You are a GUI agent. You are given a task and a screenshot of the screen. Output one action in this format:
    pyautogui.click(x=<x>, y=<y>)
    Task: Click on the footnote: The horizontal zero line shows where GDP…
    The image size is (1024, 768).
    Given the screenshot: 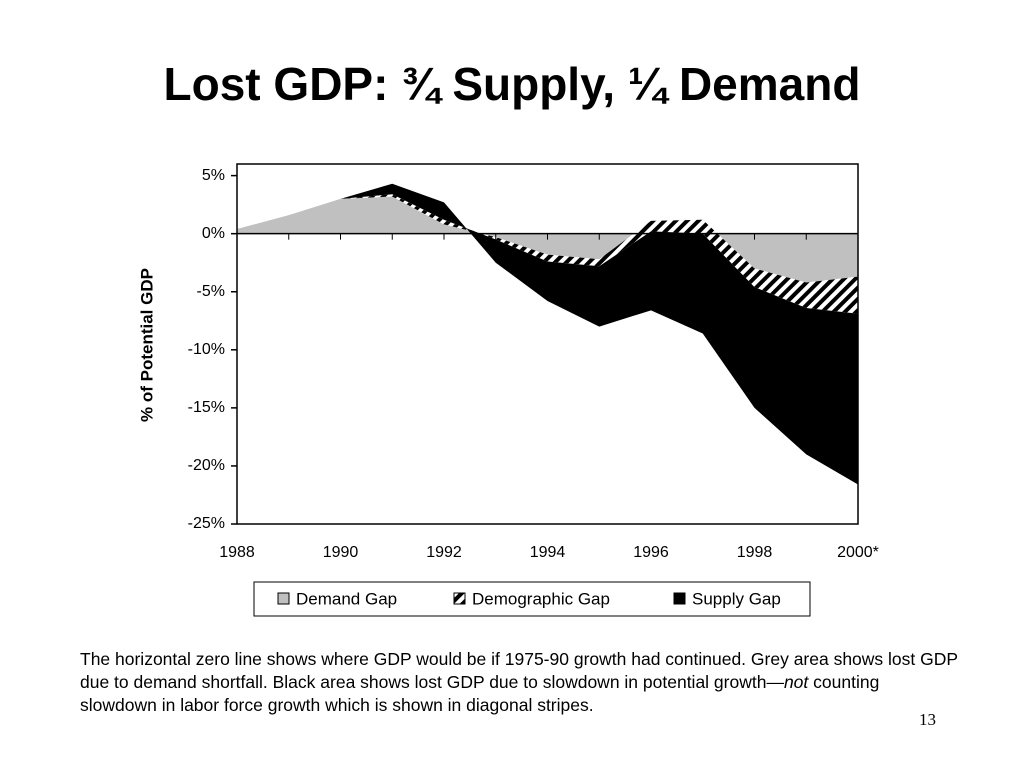 What is the action you would take?
    pyautogui.click(x=520, y=682)
    